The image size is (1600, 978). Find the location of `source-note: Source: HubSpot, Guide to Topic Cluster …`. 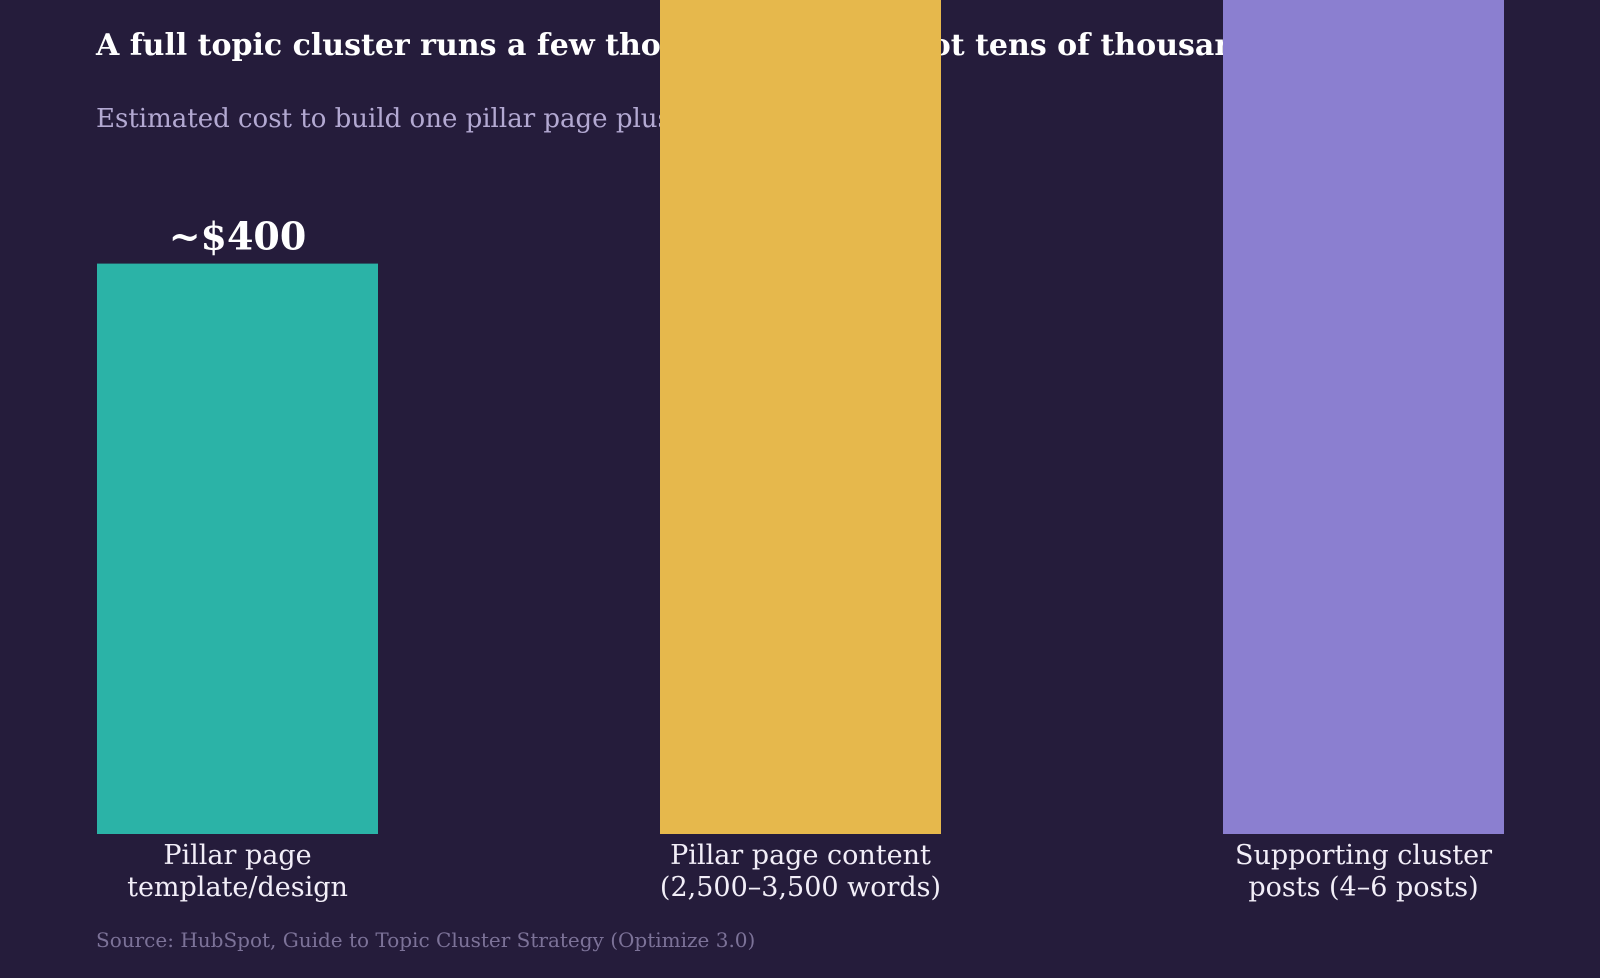

source-note: Source: HubSpot, Guide to Topic Cluster … is located at coordinates (426, 940).